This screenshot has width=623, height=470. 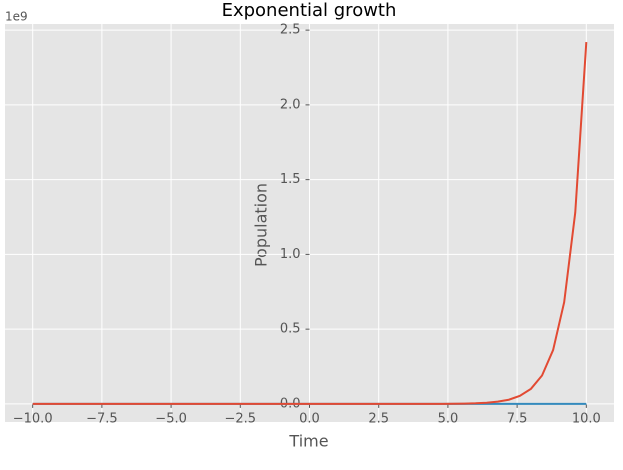 I want to click on x-tick-label: 5.0, so click(x=448, y=418).